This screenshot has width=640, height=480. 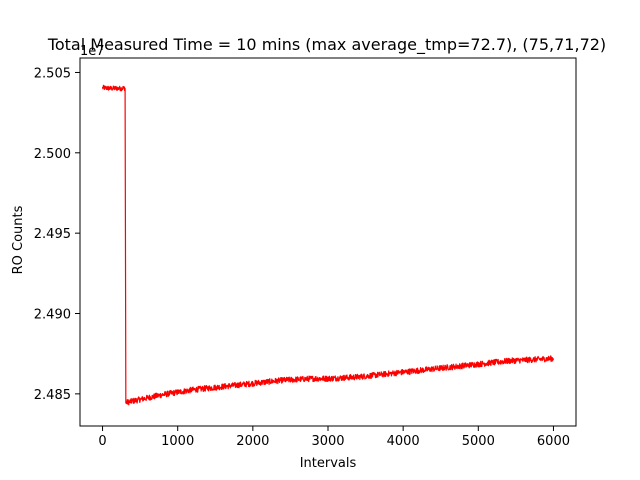 I want to click on x-axis: 0 1000 2000 3000 4000 5000 6000, so click(x=334, y=437).